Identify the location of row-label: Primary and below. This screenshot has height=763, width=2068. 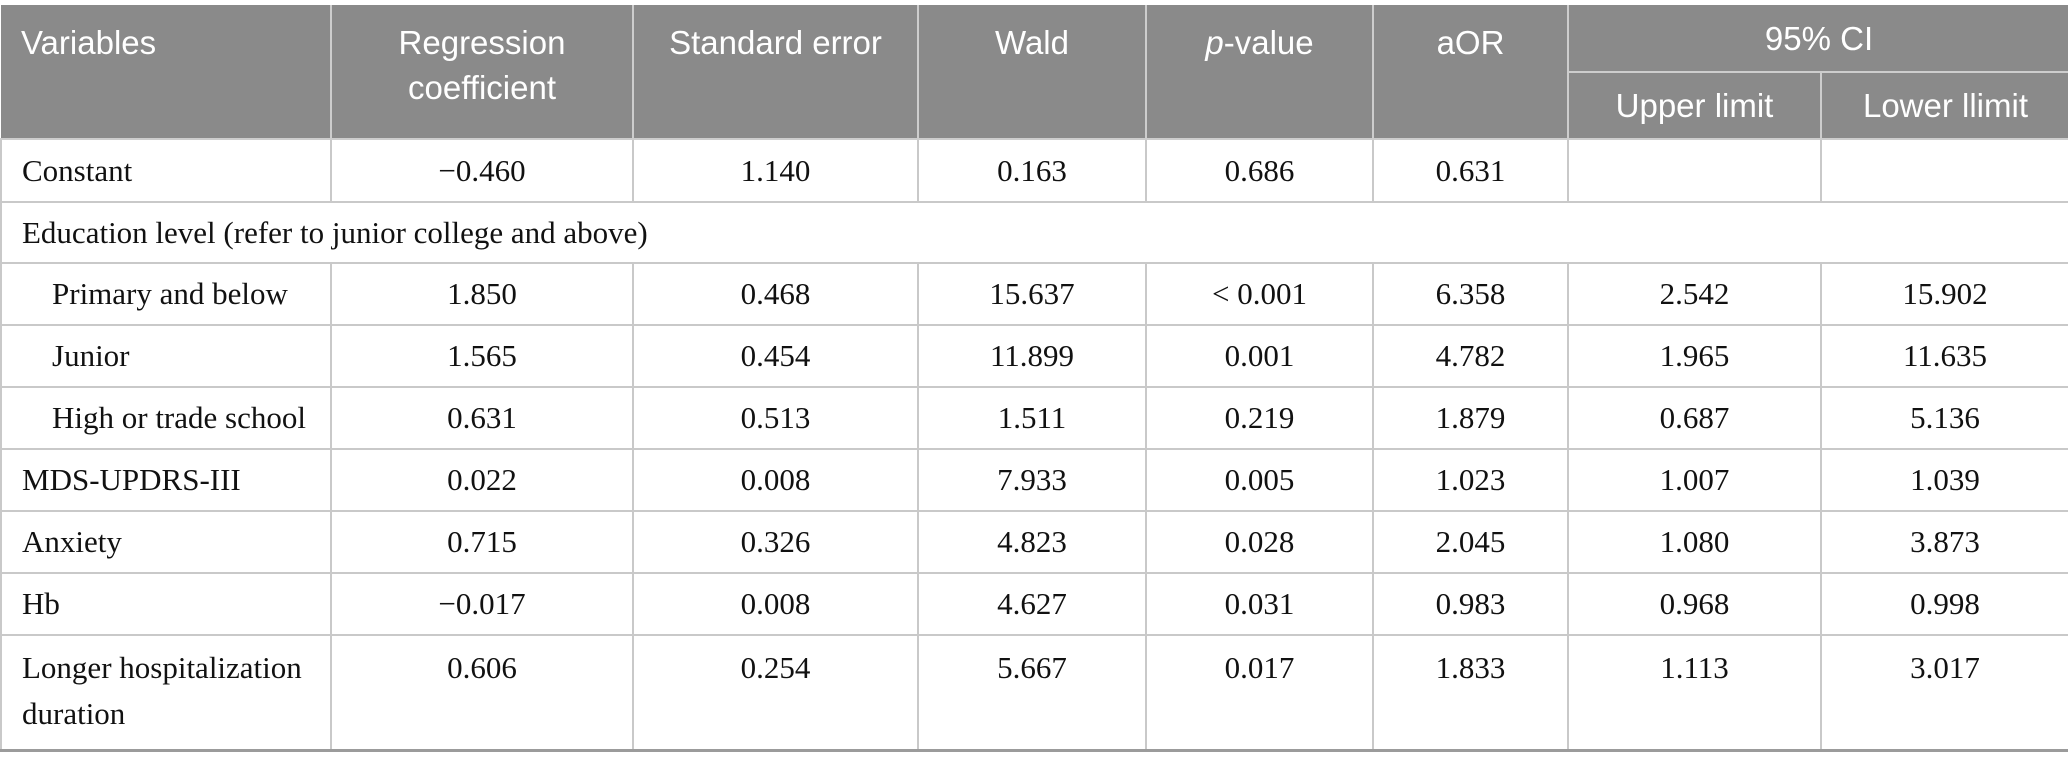
(166, 294).